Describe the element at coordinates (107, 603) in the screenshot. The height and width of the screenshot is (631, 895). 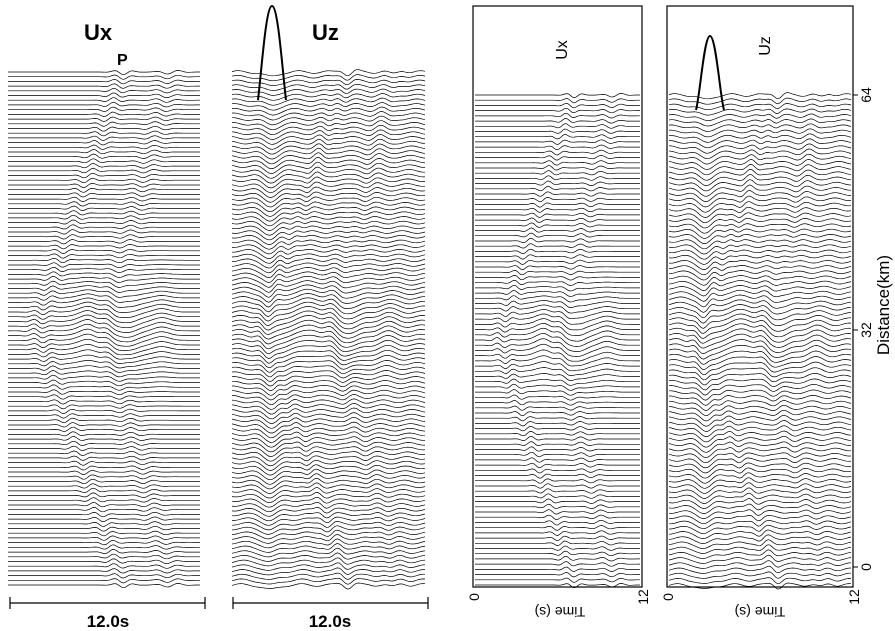
I see `left-ux-time-scale-bar` at that location.